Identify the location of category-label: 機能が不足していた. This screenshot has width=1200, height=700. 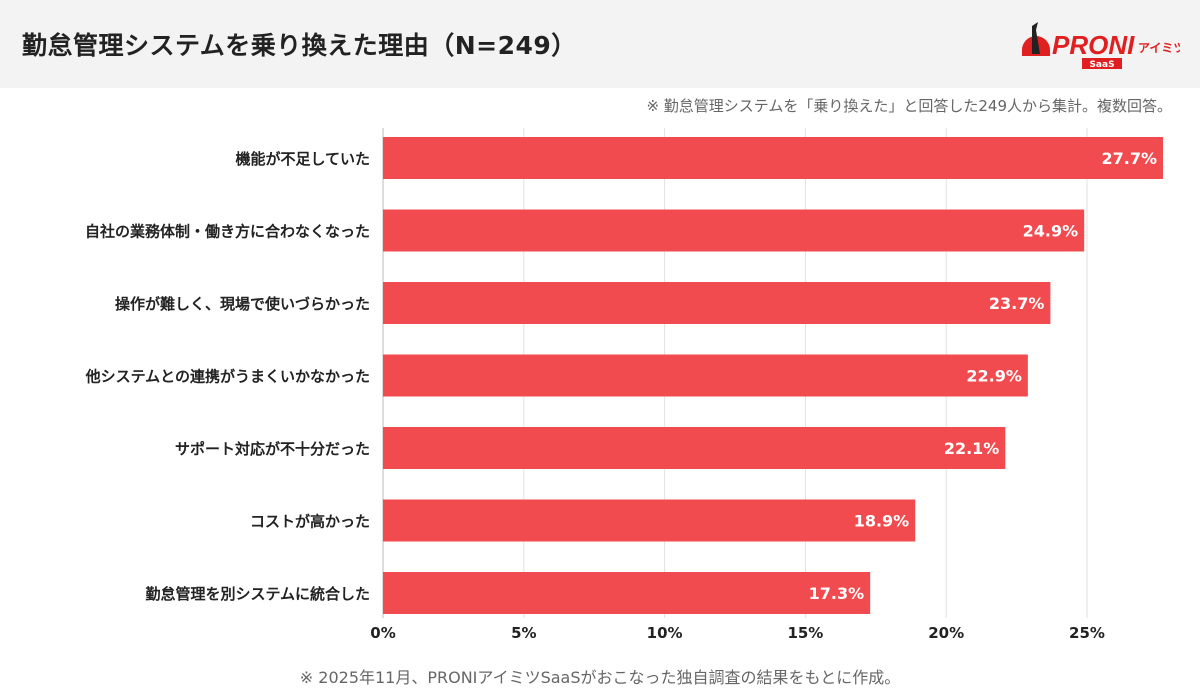
(302, 159).